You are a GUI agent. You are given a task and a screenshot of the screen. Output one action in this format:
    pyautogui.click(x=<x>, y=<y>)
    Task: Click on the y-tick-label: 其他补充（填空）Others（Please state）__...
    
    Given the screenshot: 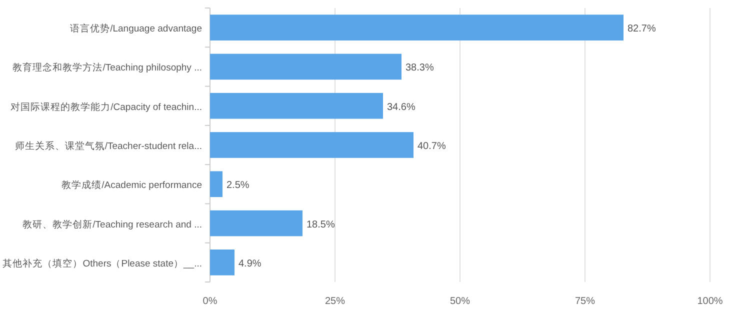 What is the action you would take?
    pyautogui.click(x=102, y=263)
    